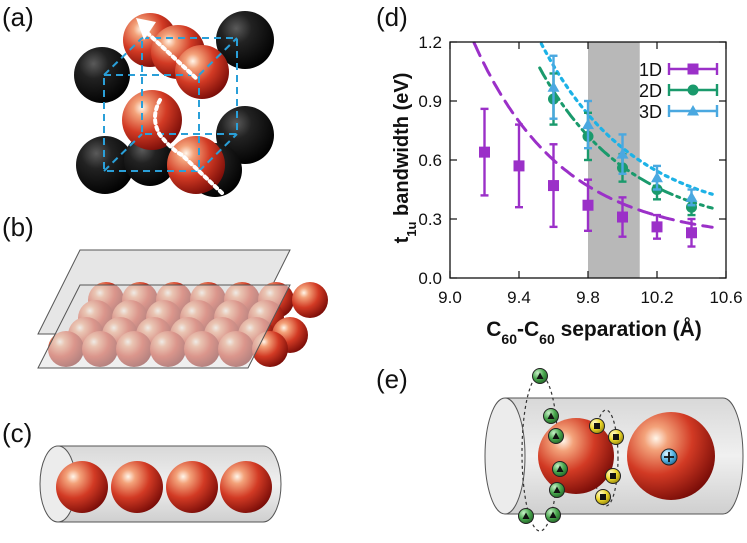 The width and height of the screenshot is (747, 543). What do you see at coordinates (430, 278) in the screenshot?
I see `y-tick-label: 0.0` at bounding box center [430, 278].